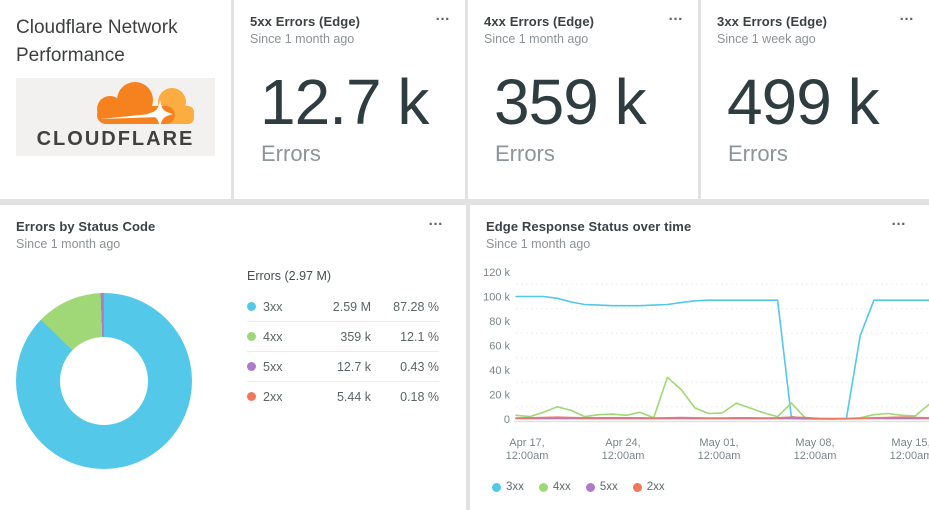 This screenshot has height=510, width=929. I want to click on card-title: 3xx Errors (Edge), so click(772, 21).